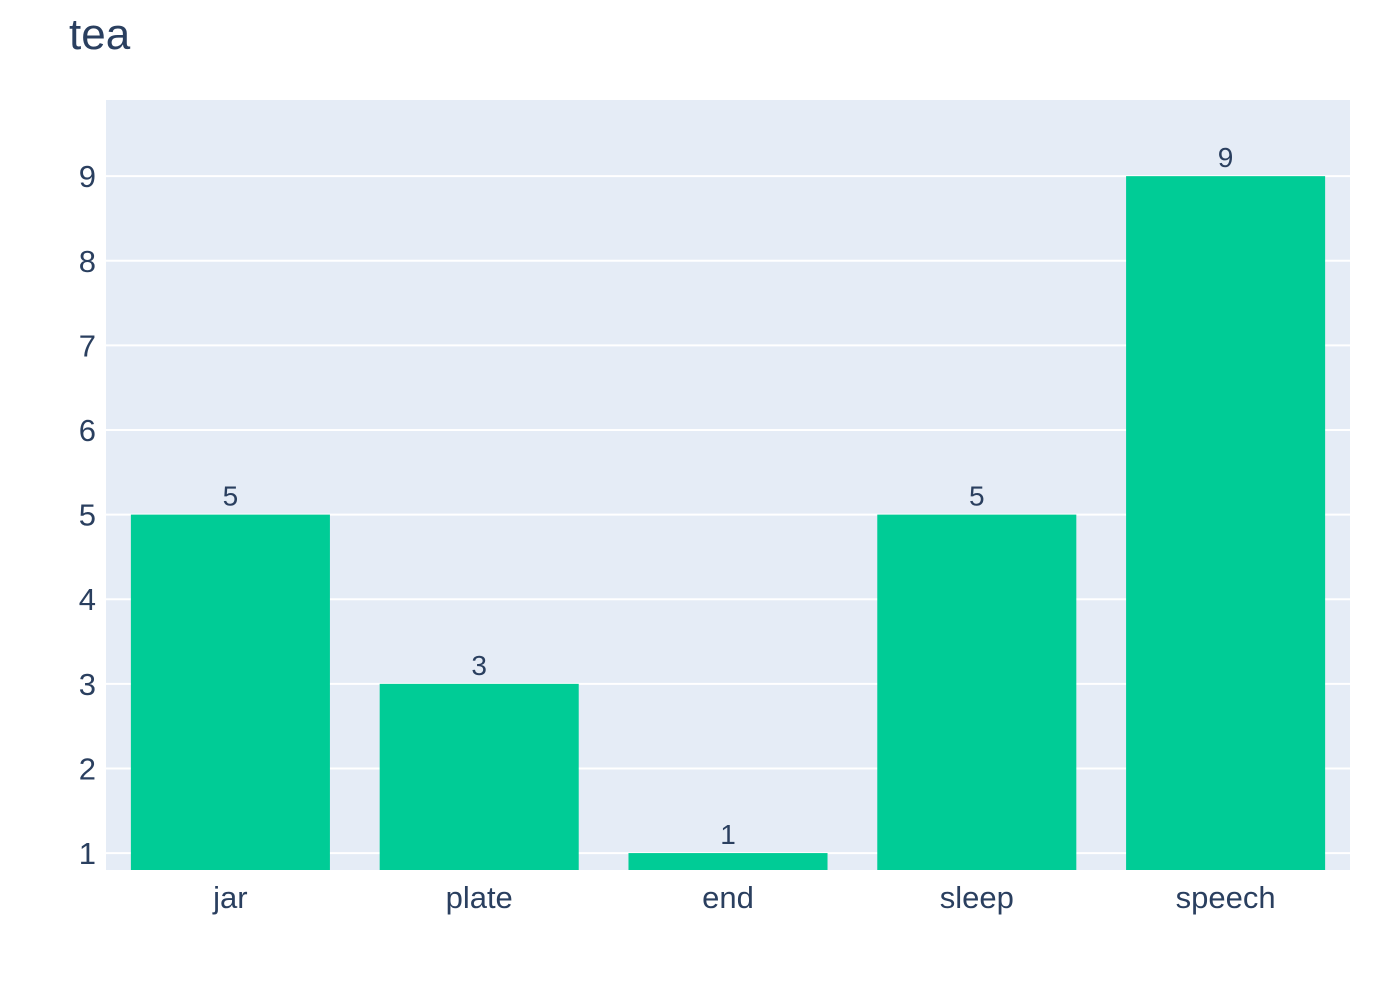 The width and height of the screenshot is (1400, 1000). What do you see at coordinates (87, 261) in the screenshot?
I see `y-tick-label: 8` at bounding box center [87, 261].